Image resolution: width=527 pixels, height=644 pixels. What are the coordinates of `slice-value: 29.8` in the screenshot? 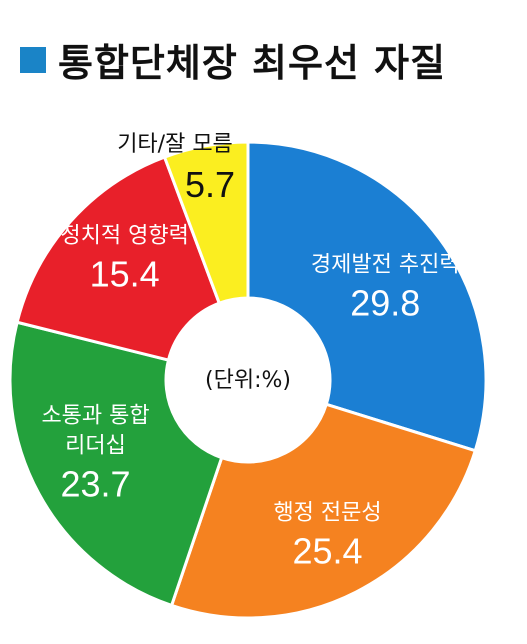 It's located at (385, 302).